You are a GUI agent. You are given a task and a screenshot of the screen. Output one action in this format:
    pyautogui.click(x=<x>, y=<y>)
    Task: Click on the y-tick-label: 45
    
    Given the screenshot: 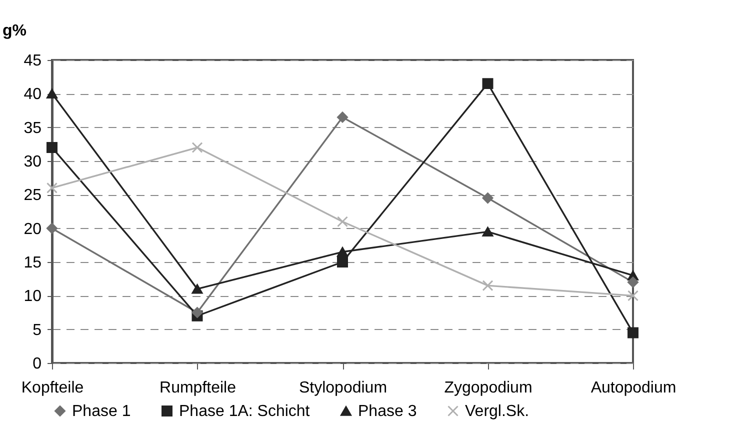 What is the action you would take?
    pyautogui.click(x=33, y=61)
    